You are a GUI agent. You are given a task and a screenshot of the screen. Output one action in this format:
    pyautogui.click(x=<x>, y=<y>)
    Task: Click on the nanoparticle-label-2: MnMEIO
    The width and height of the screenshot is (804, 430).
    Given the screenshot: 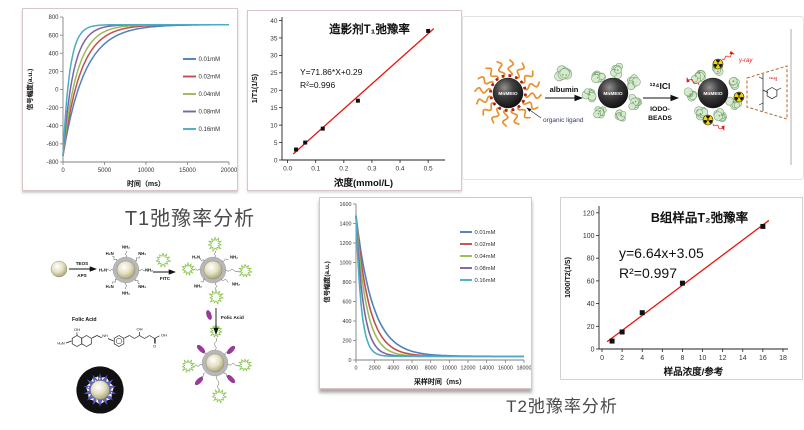 What is the action you would take?
    pyautogui.click(x=612, y=94)
    